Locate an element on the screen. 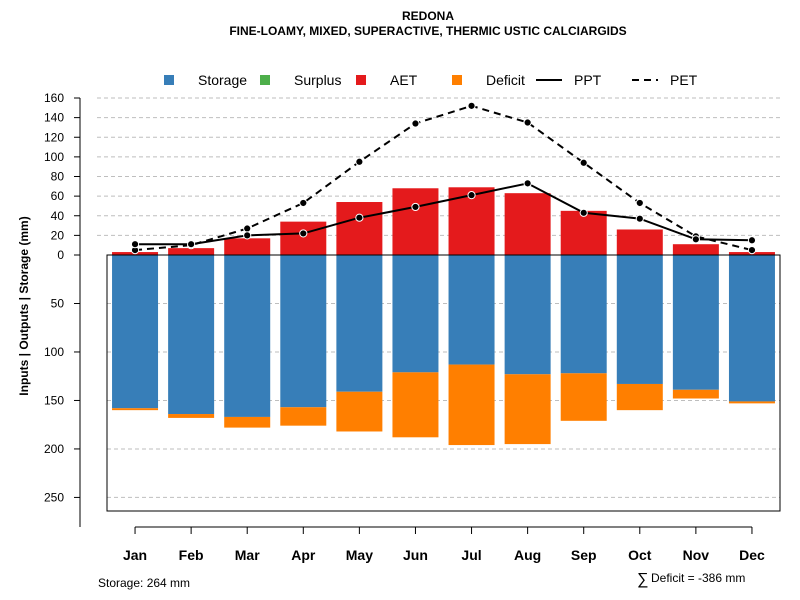  y-tick-label: 120 is located at coordinates (54, 137).